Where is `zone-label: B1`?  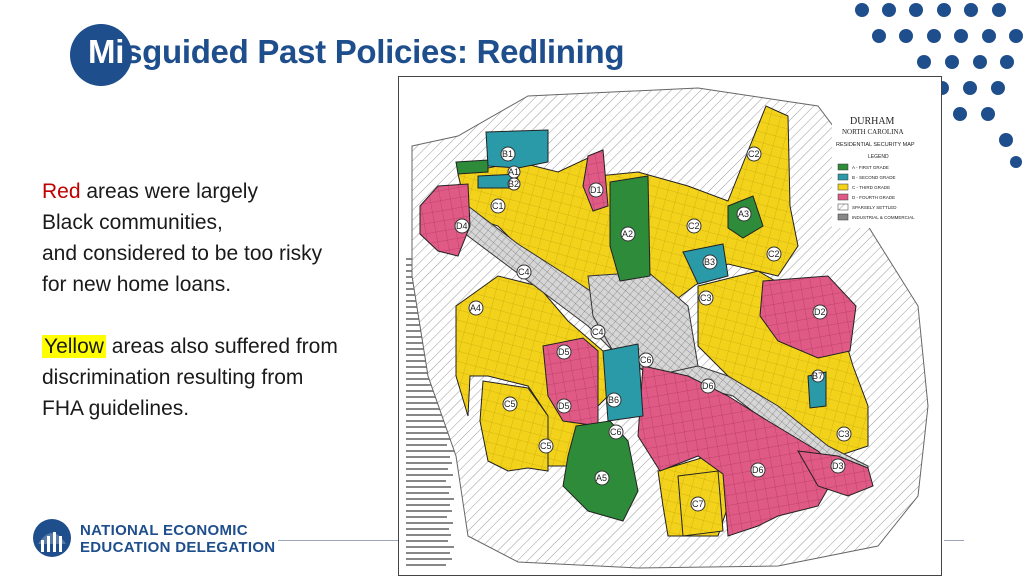
zone-label: B1 is located at coordinates (507, 154).